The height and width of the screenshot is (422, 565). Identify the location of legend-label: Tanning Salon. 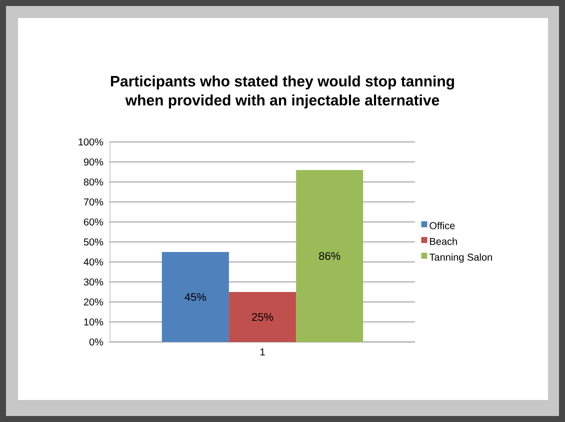
(460, 258).